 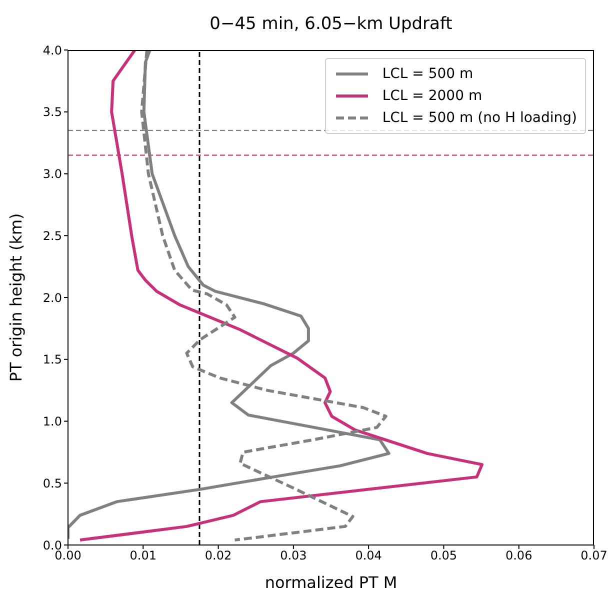 What do you see at coordinates (519, 555) in the screenshot?
I see `x-tick-label: 0.06` at bounding box center [519, 555].